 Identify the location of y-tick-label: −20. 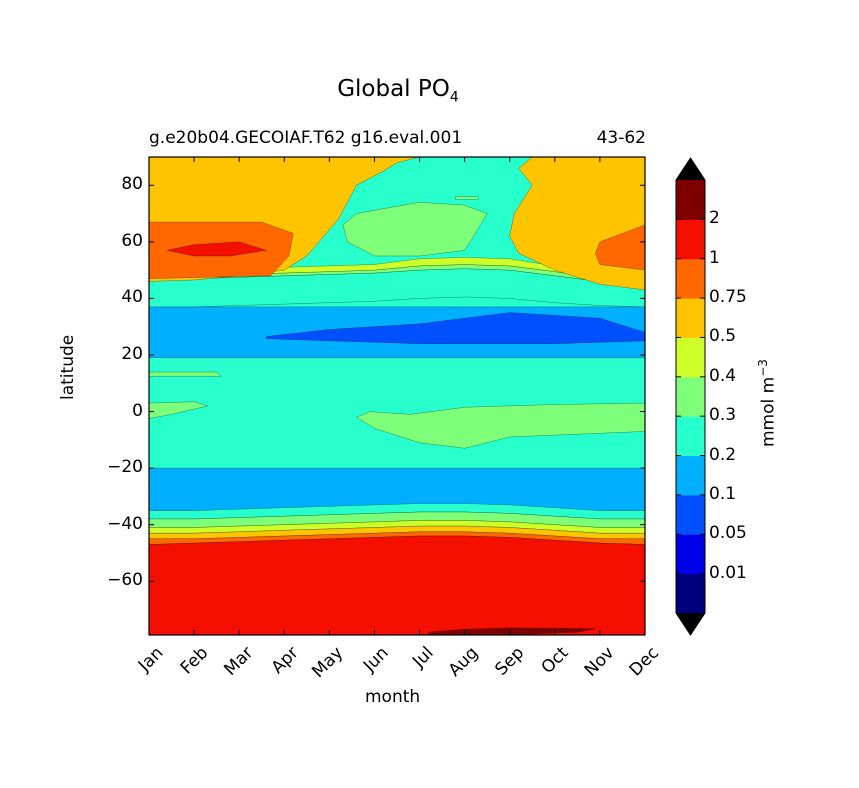
(125, 467).